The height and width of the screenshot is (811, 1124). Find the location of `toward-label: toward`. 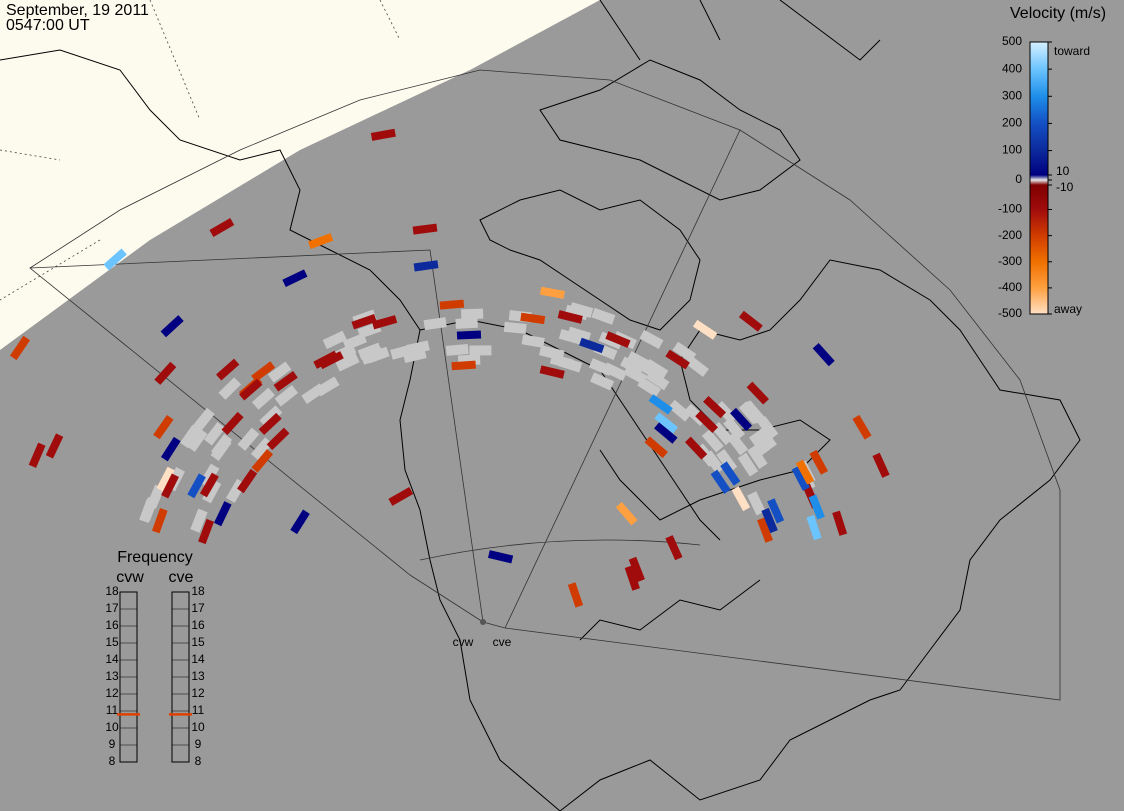

toward-label: toward is located at coordinates (1072, 51).